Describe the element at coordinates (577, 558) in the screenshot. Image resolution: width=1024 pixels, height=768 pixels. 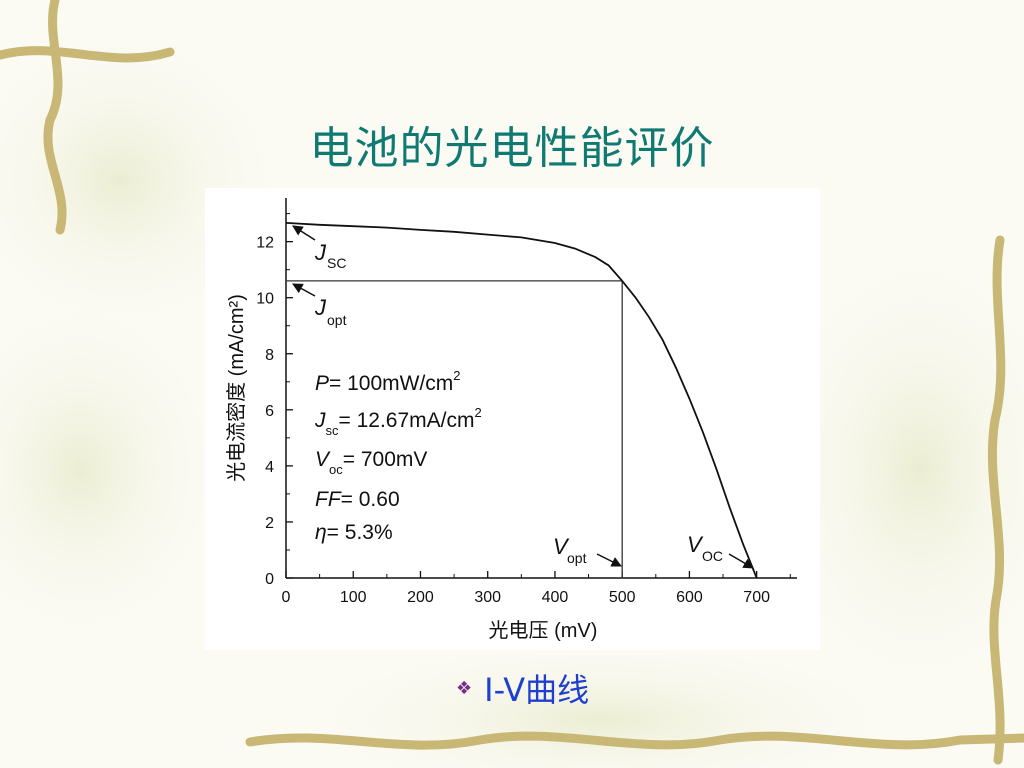
I see `vopt-label-sub: opt` at that location.